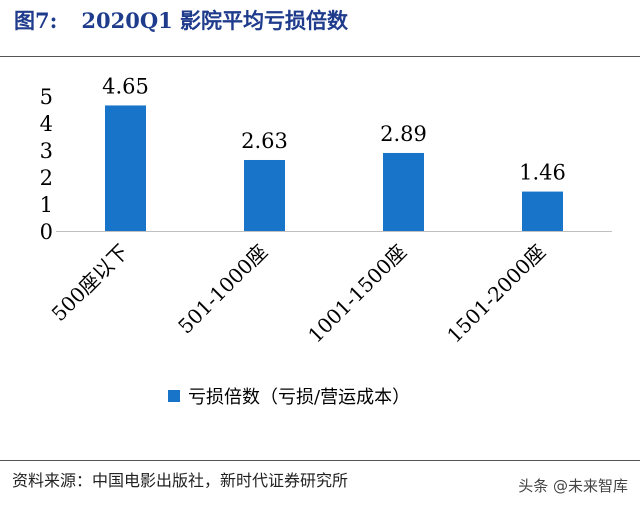  I want to click on y-tick-label: 3, so click(46, 151).